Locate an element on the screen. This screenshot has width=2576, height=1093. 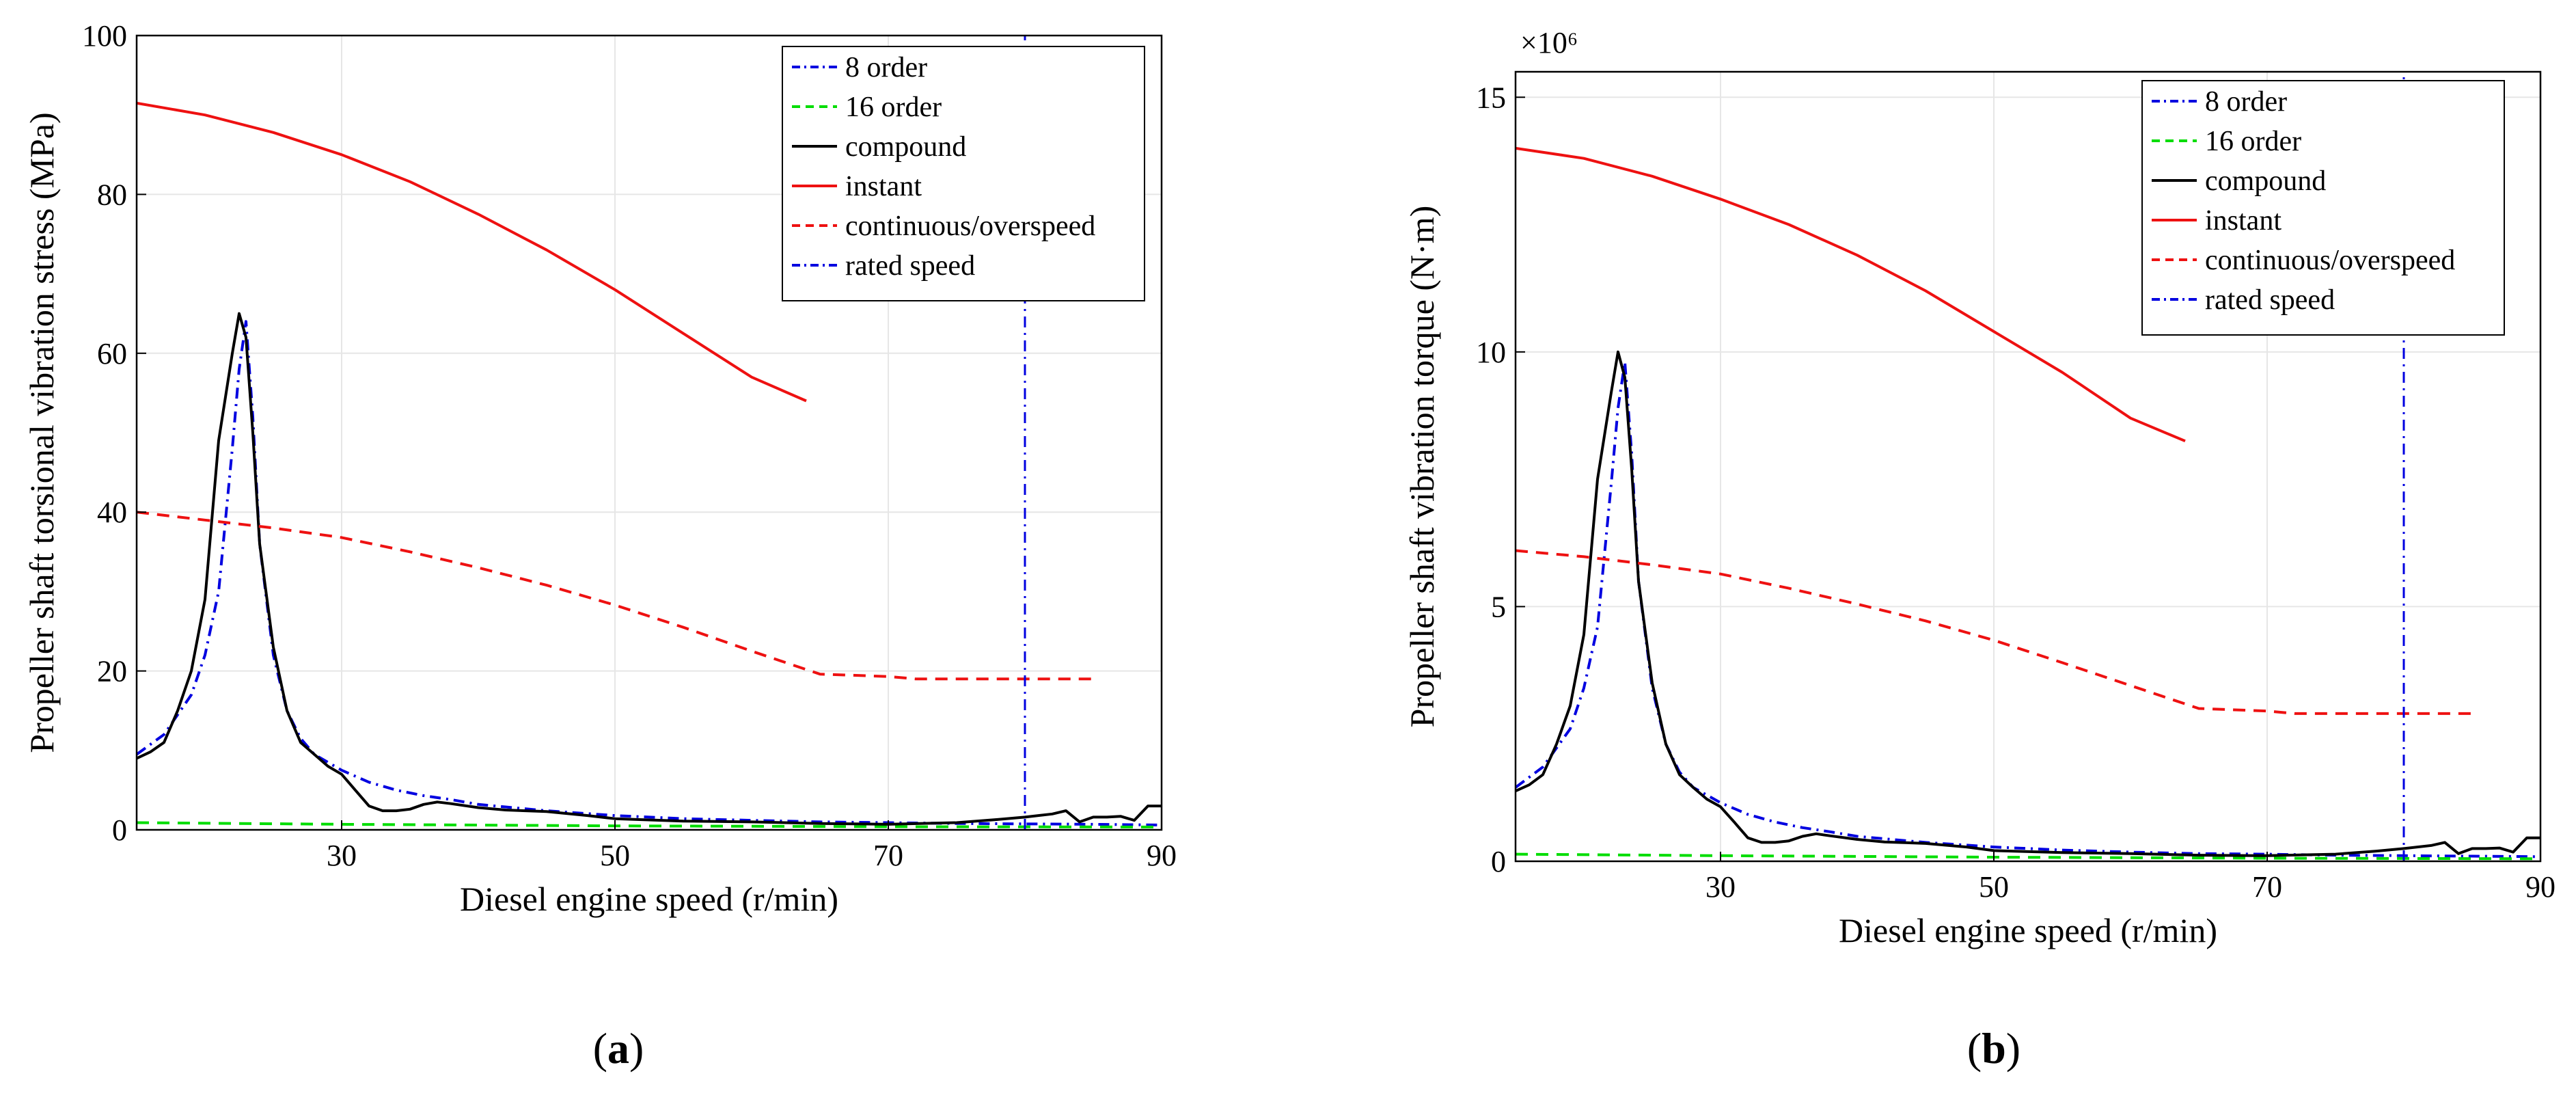
y-tick-label: 40 is located at coordinates (112, 512).